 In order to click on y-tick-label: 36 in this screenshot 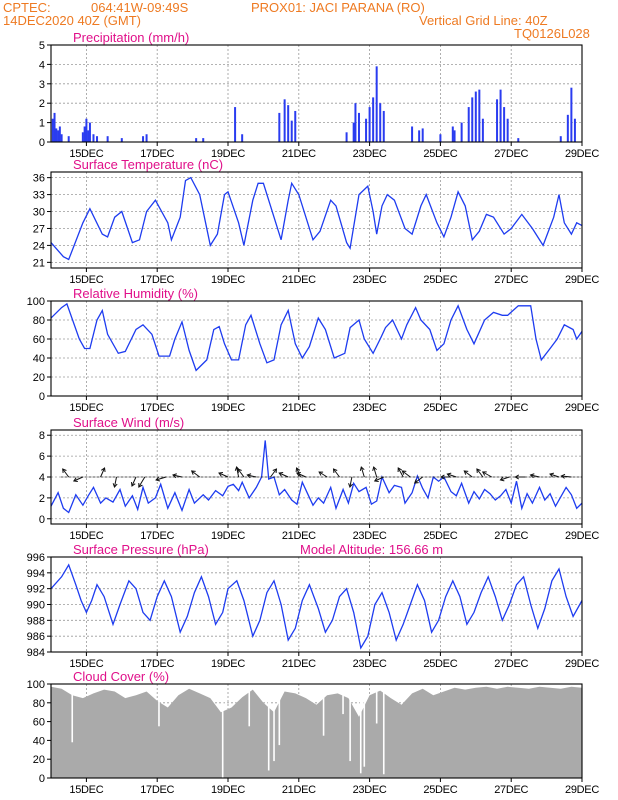, I will do `click(39, 179)`.